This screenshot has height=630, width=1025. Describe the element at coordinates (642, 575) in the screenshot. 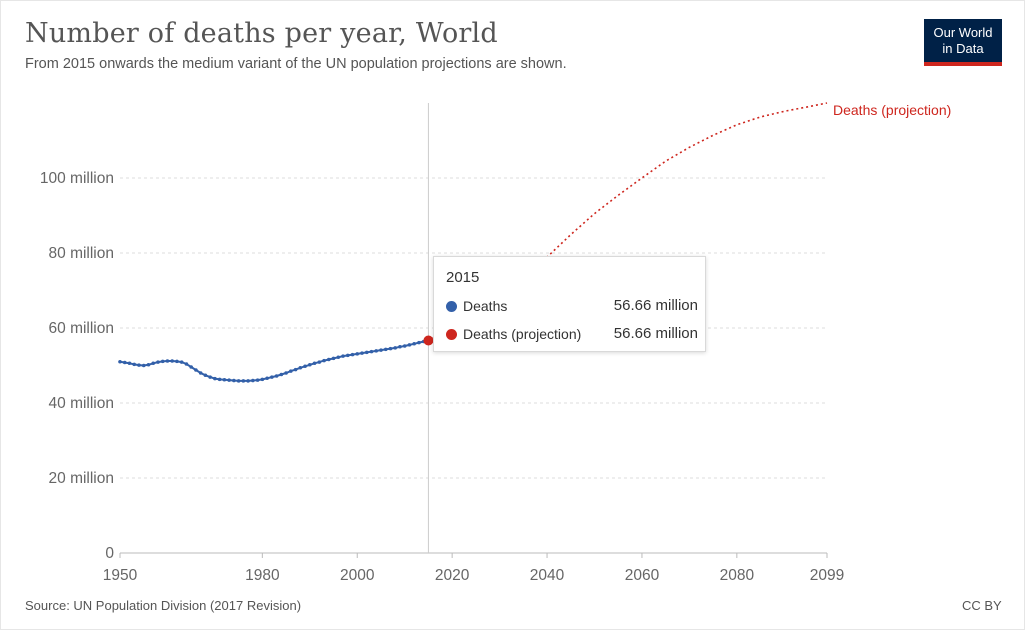

I see `x-tick-label: 2060` at that location.